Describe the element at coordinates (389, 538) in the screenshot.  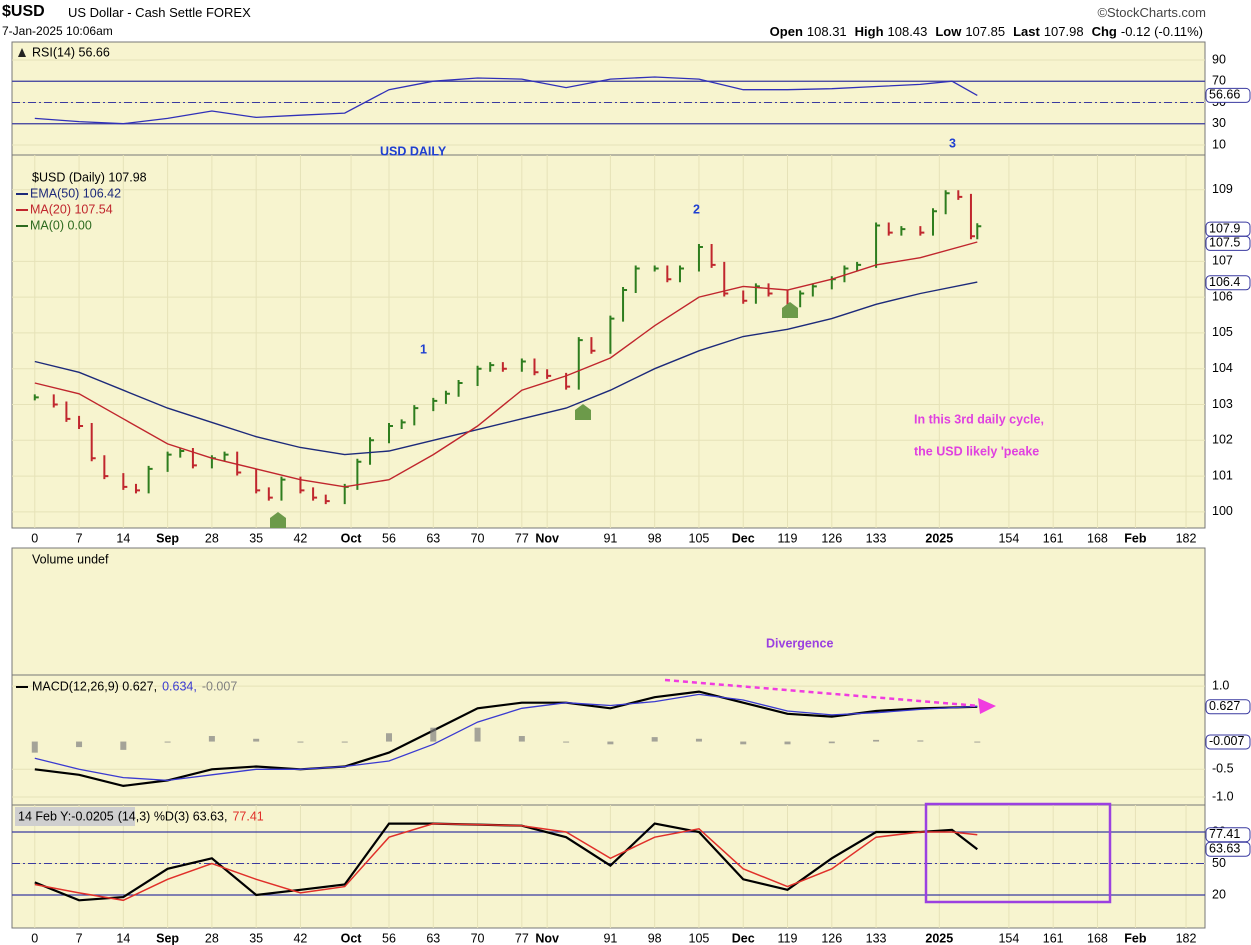
I see `x-tick-label: 56` at that location.